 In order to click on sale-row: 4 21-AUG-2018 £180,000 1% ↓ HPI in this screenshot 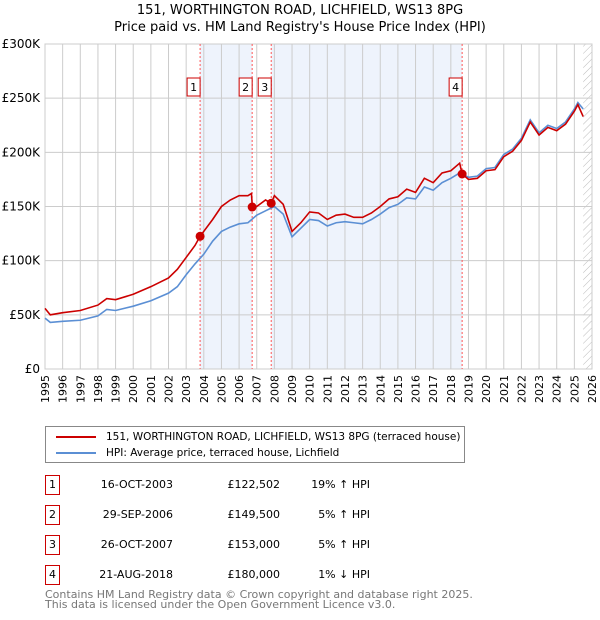, I will do `click(245, 575)`.